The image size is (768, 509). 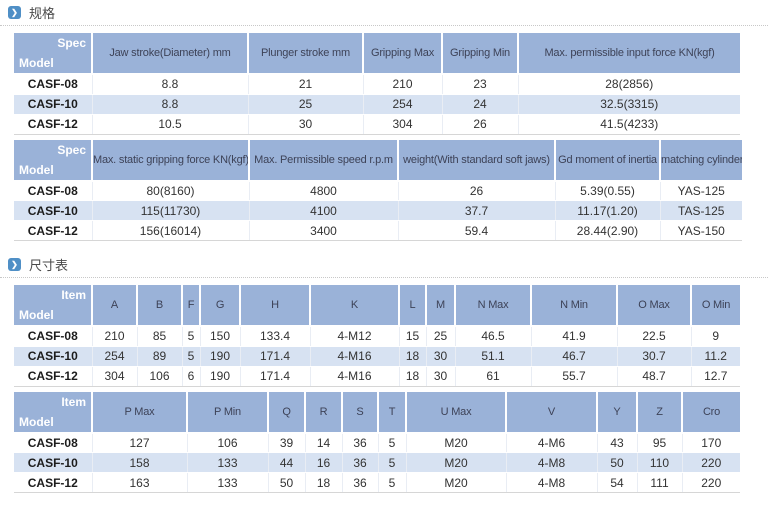 I want to click on value-cell: 150, so click(x=220, y=336).